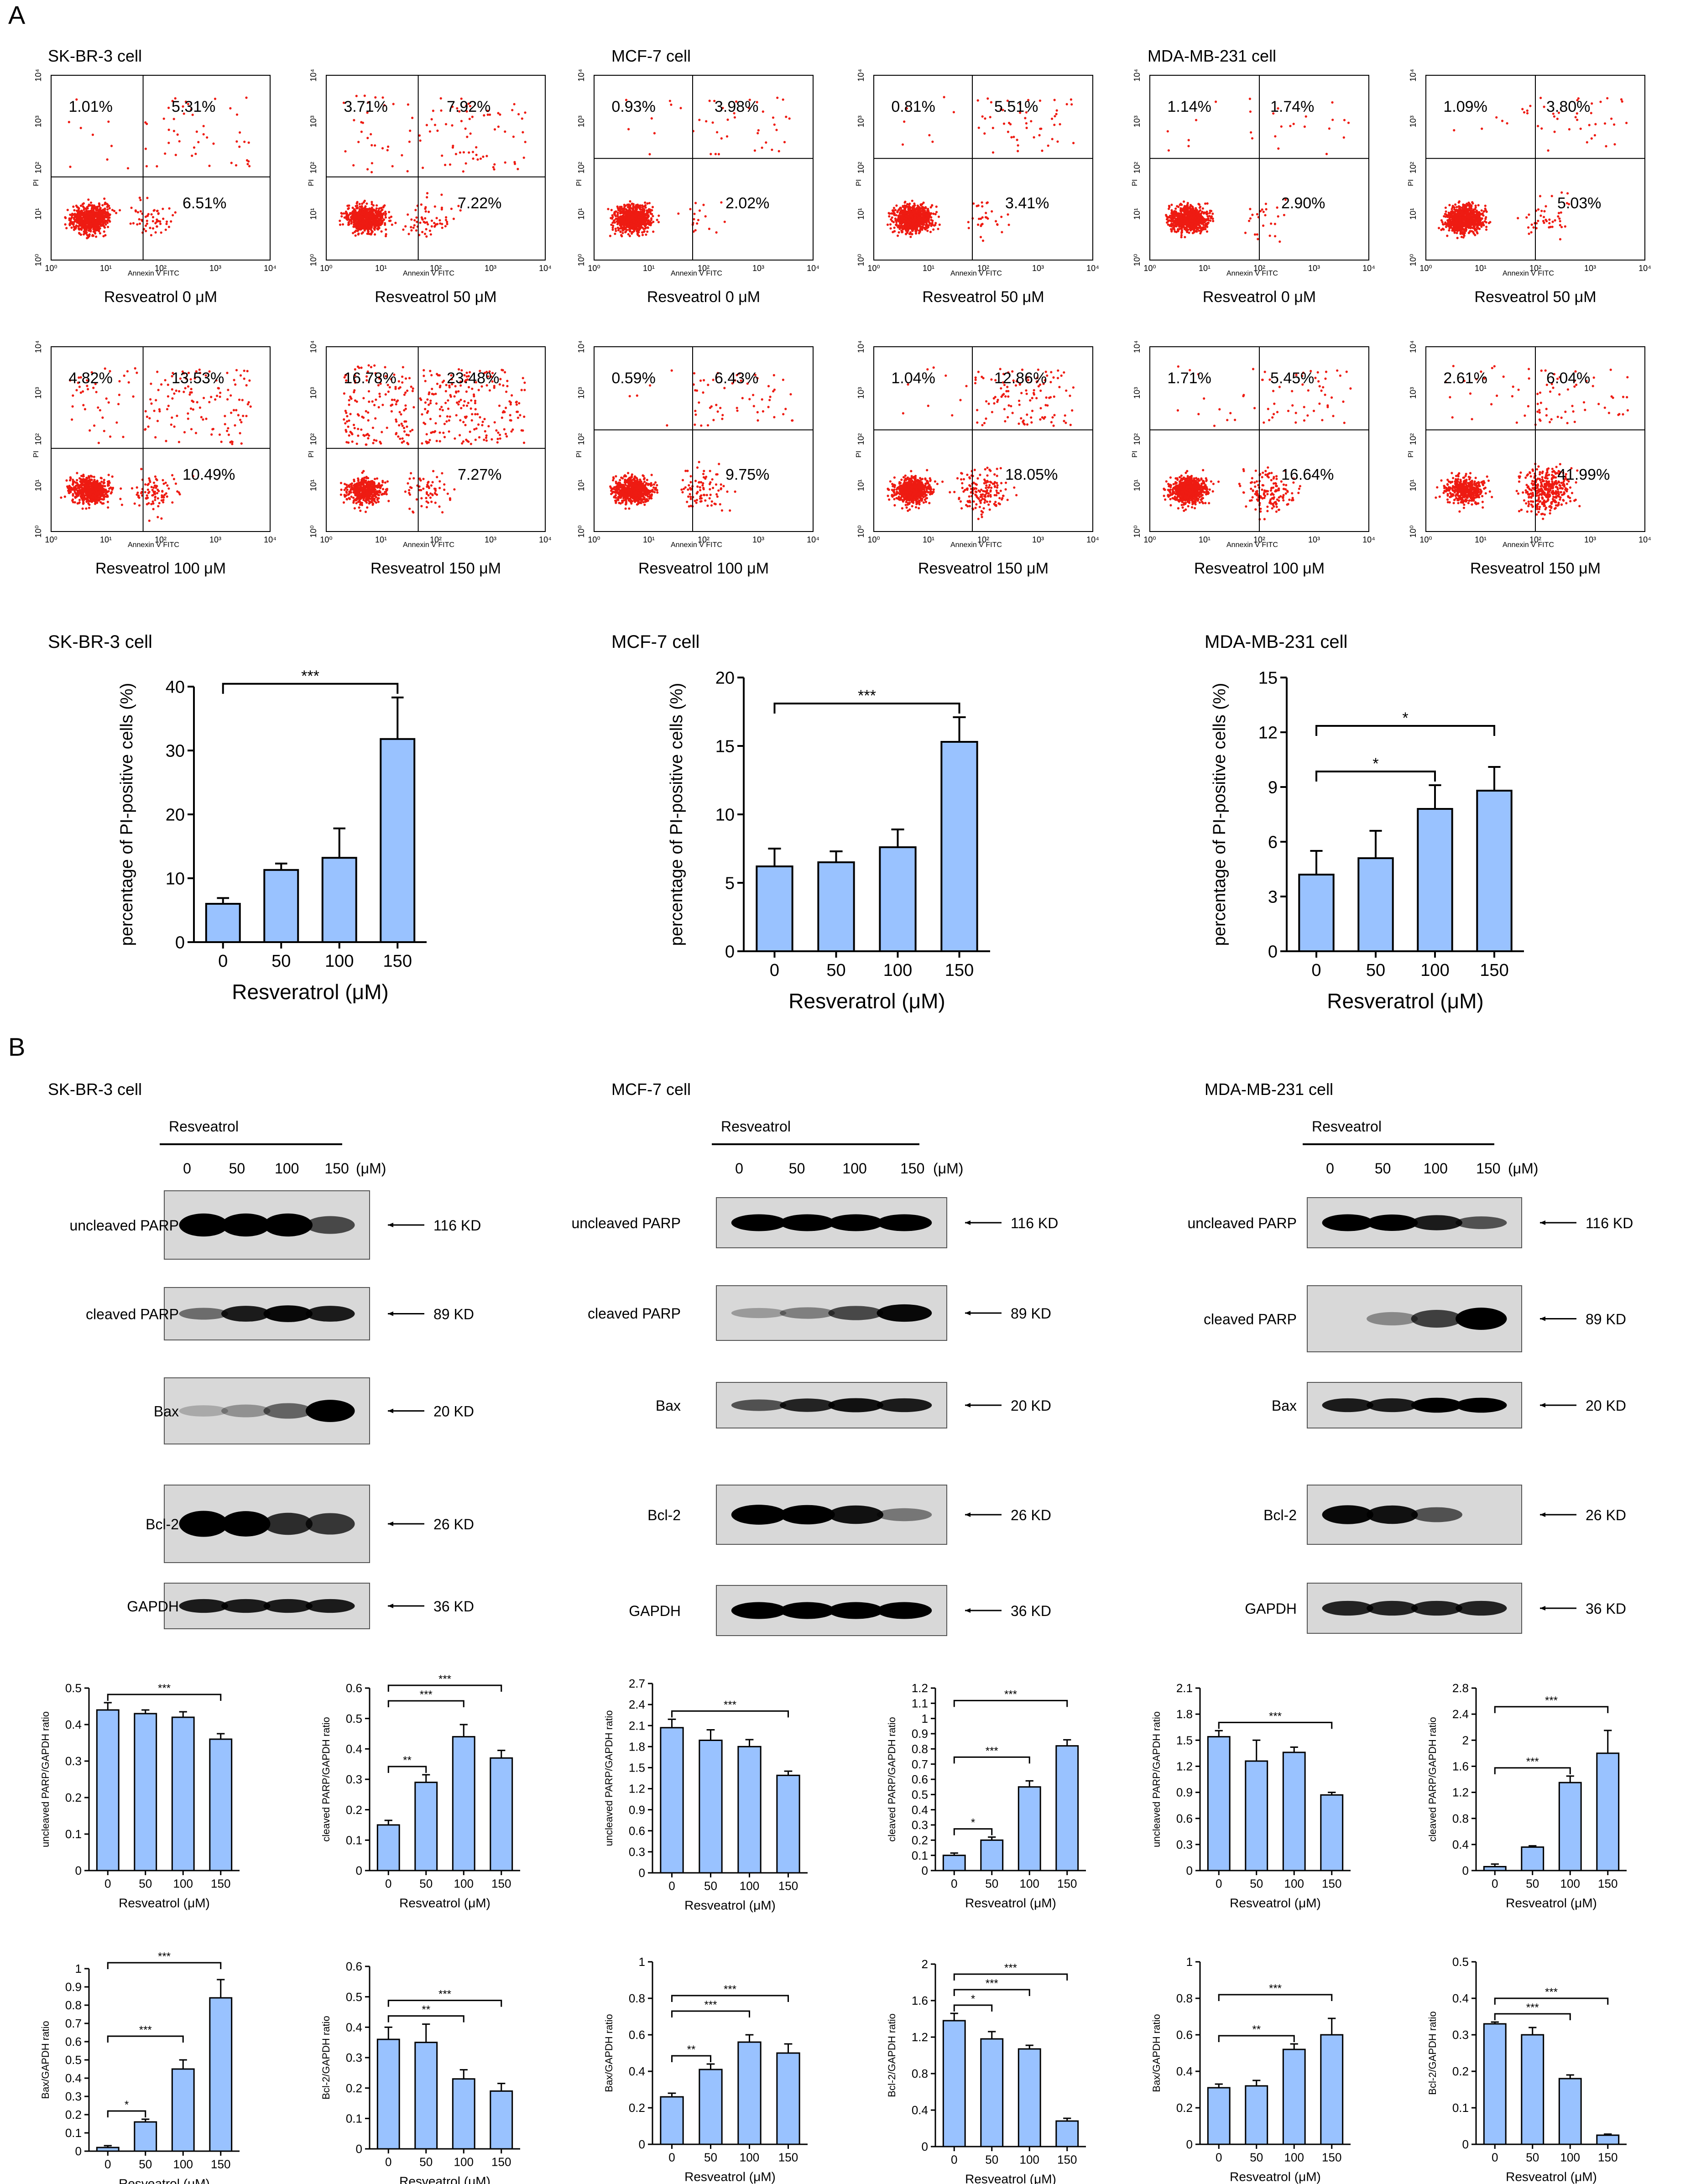 This screenshot has height=2184, width=1701. I want to click on flow-x-tick: 10⁴, so click(271, 268).